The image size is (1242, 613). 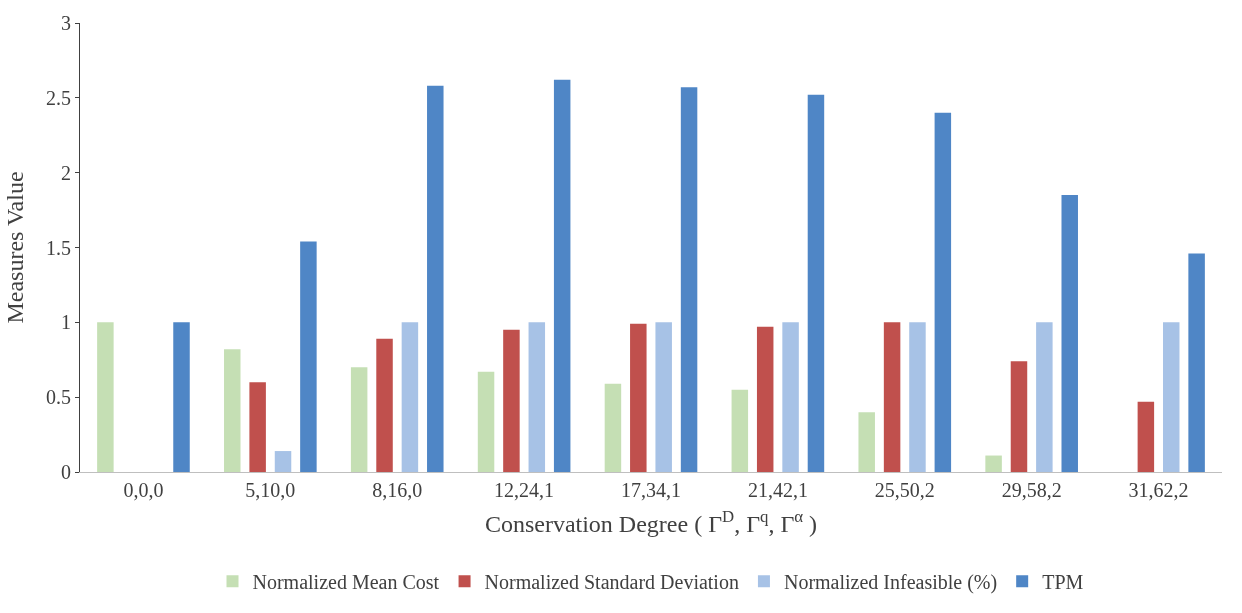 What do you see at coordinates (346, 582) in the screenshot?
I see `legend-label: Normalized Mean Cost` at bounding box center [346, 582].